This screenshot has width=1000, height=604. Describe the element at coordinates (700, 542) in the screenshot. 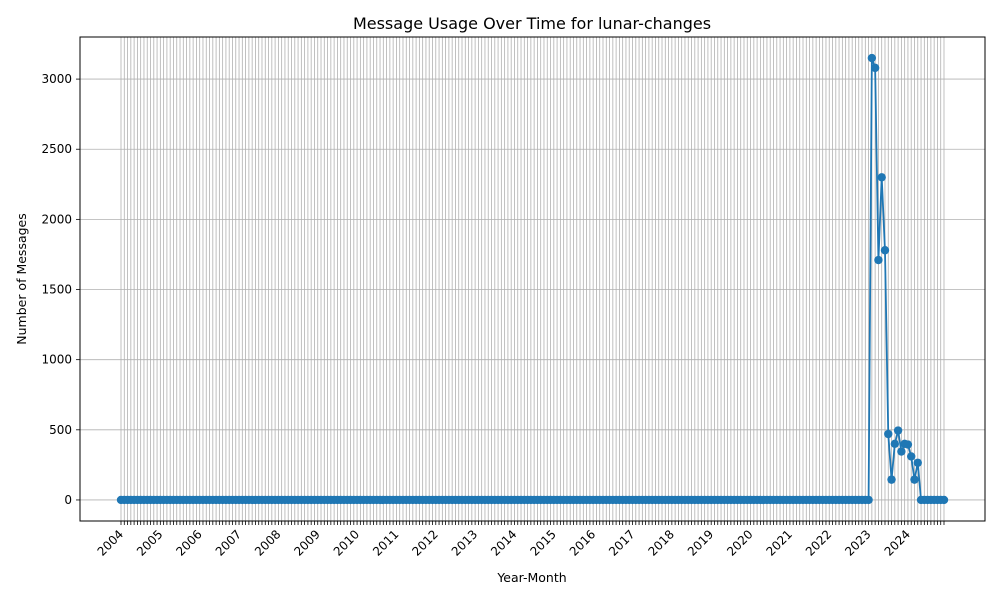

I see `x-tick-label: 2019` at that location.